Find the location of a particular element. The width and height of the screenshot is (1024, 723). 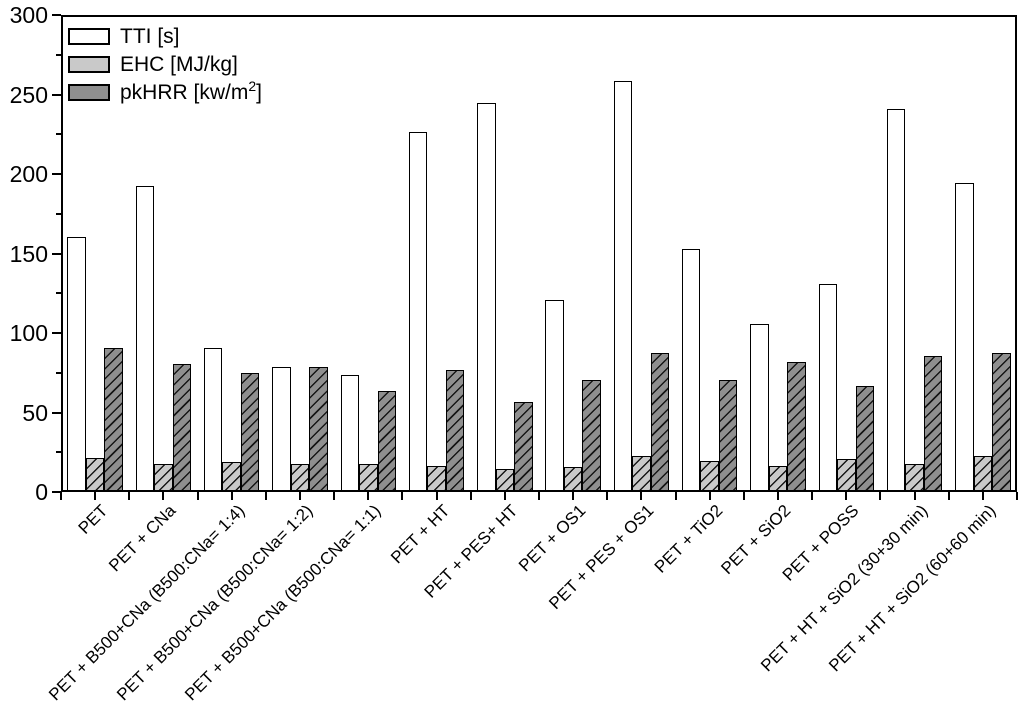

x-axis-category-label: PET is located at coordinates (93, 519).